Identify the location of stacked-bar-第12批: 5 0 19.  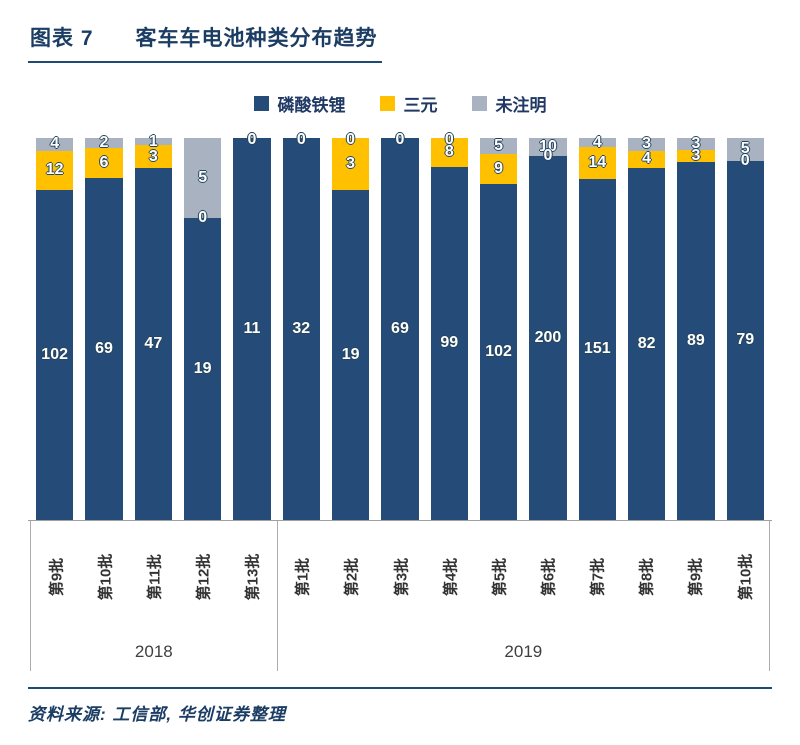
(202, 329).